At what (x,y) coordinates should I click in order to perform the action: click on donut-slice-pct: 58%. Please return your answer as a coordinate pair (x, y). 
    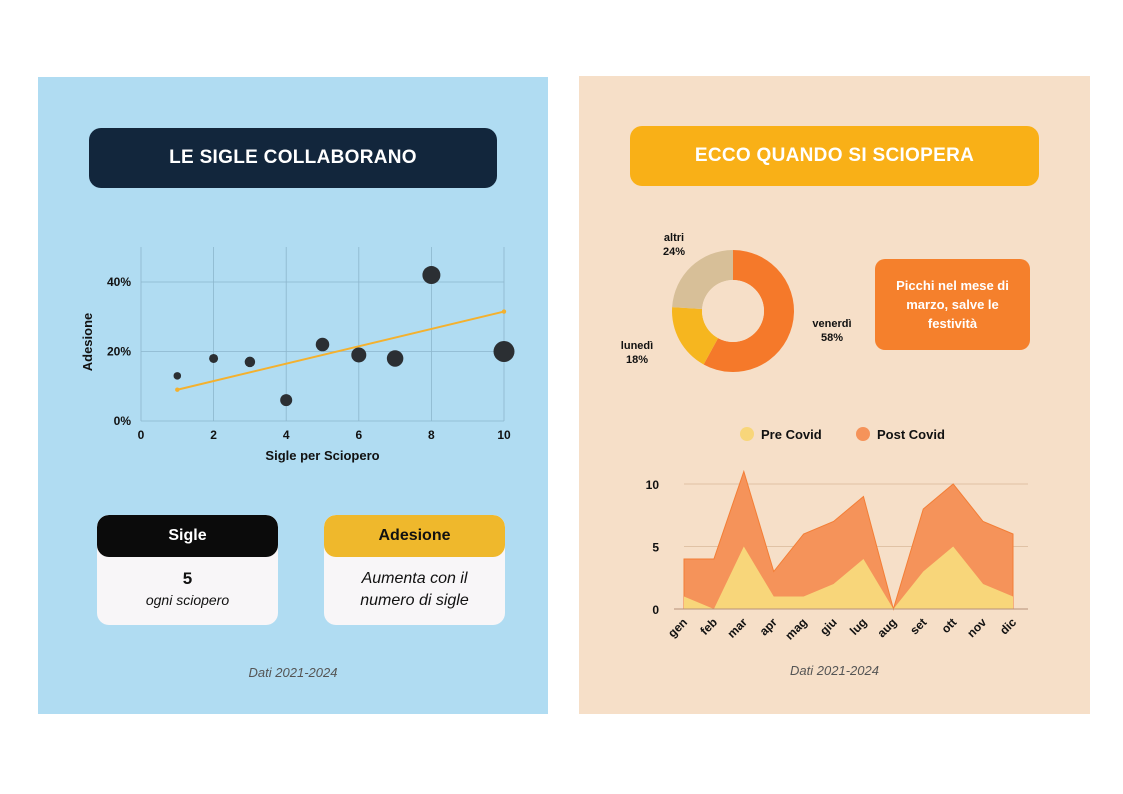
    Looking at the image, I should click on (832, 338).